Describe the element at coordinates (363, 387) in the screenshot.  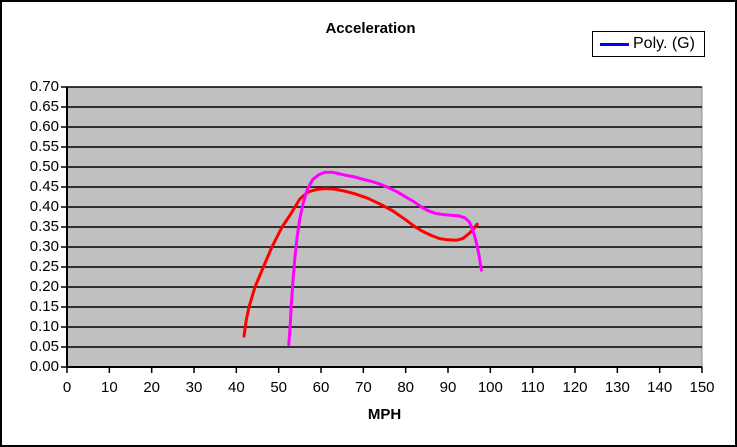
I see `x-axis-tick-label: 70` at that location.